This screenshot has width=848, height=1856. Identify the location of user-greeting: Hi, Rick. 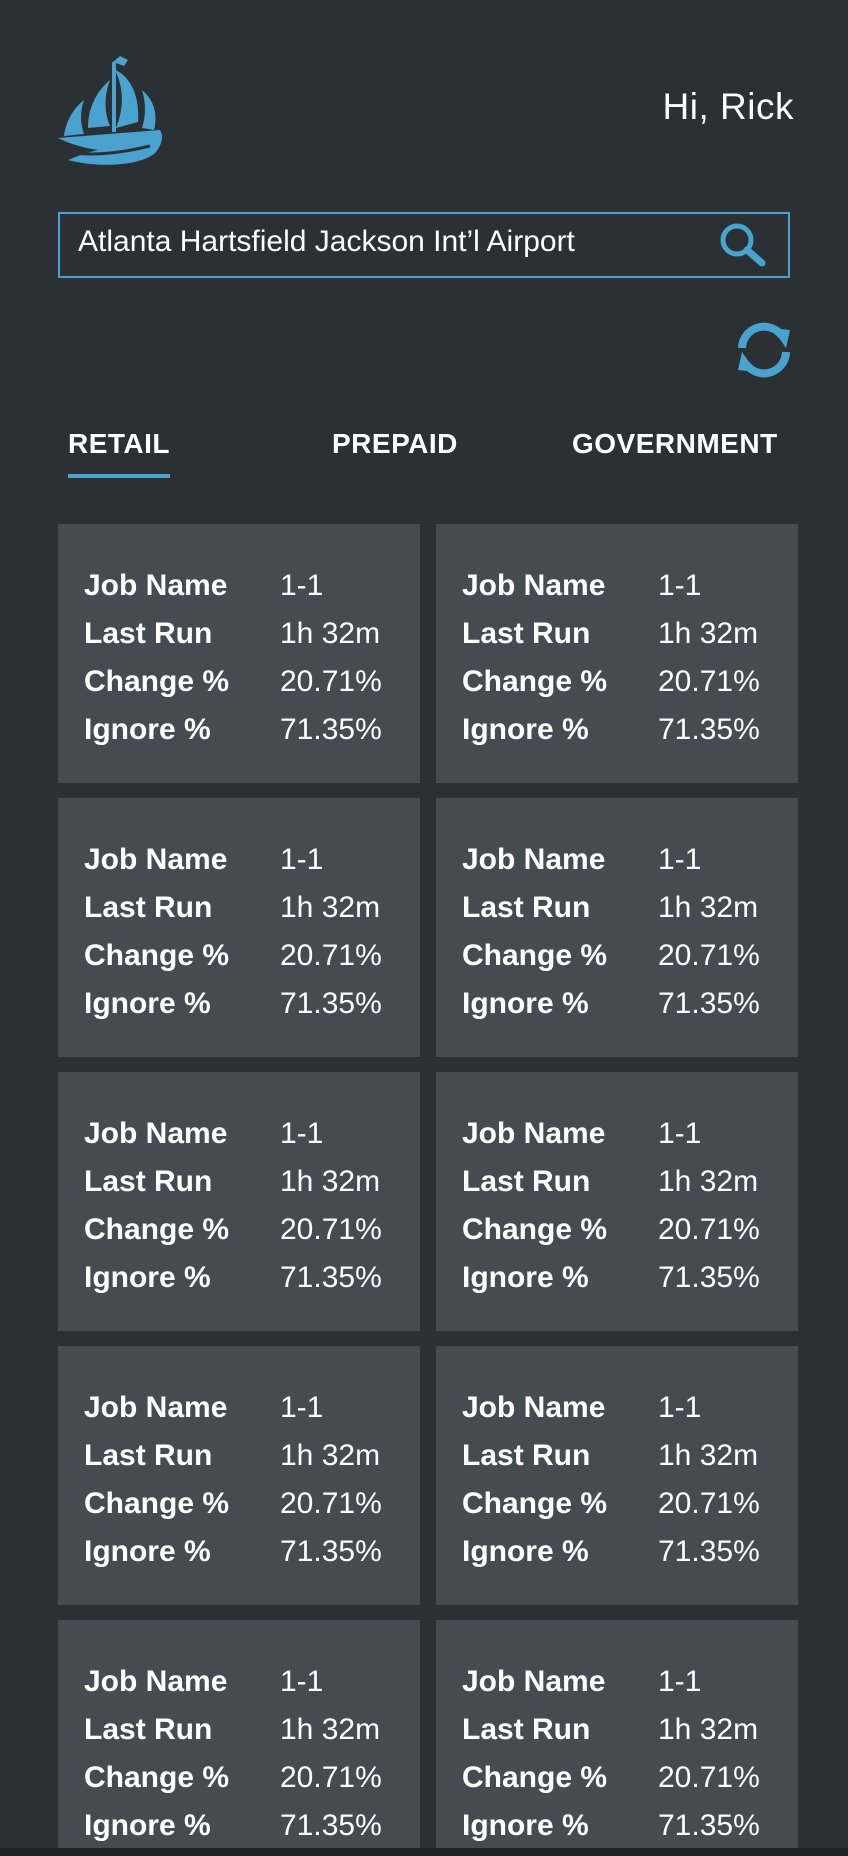
(728, 106).